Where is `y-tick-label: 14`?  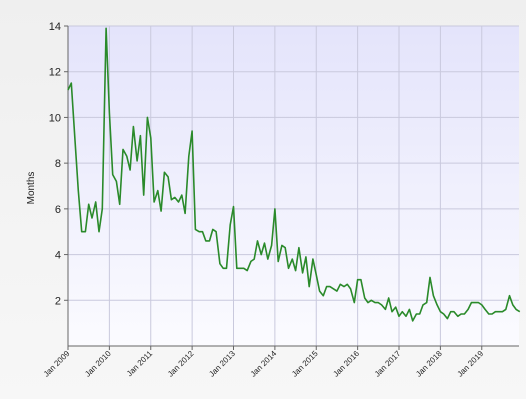 y-tick-label: 14 is located at coordinates (55, 27).